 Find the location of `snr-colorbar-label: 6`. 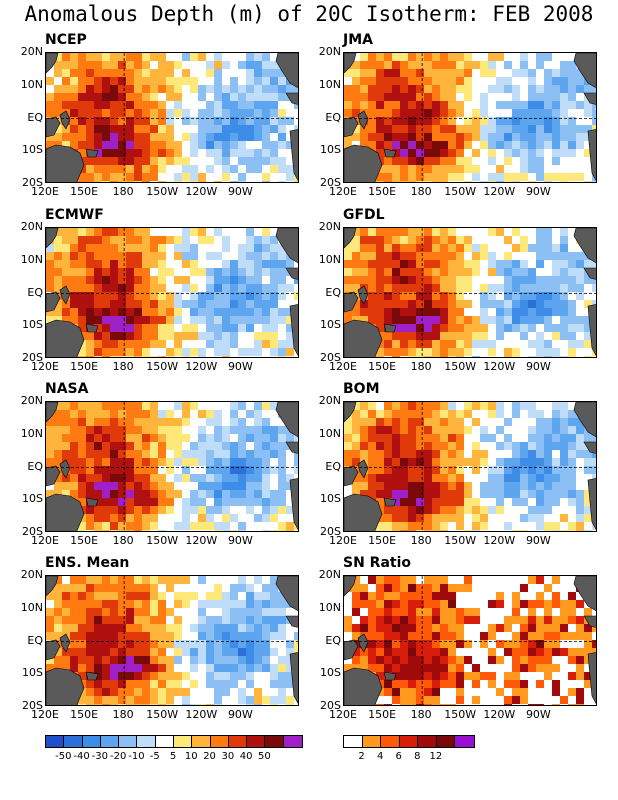

snr-colorbar-label: 6 is located at coordinates (398, 756).